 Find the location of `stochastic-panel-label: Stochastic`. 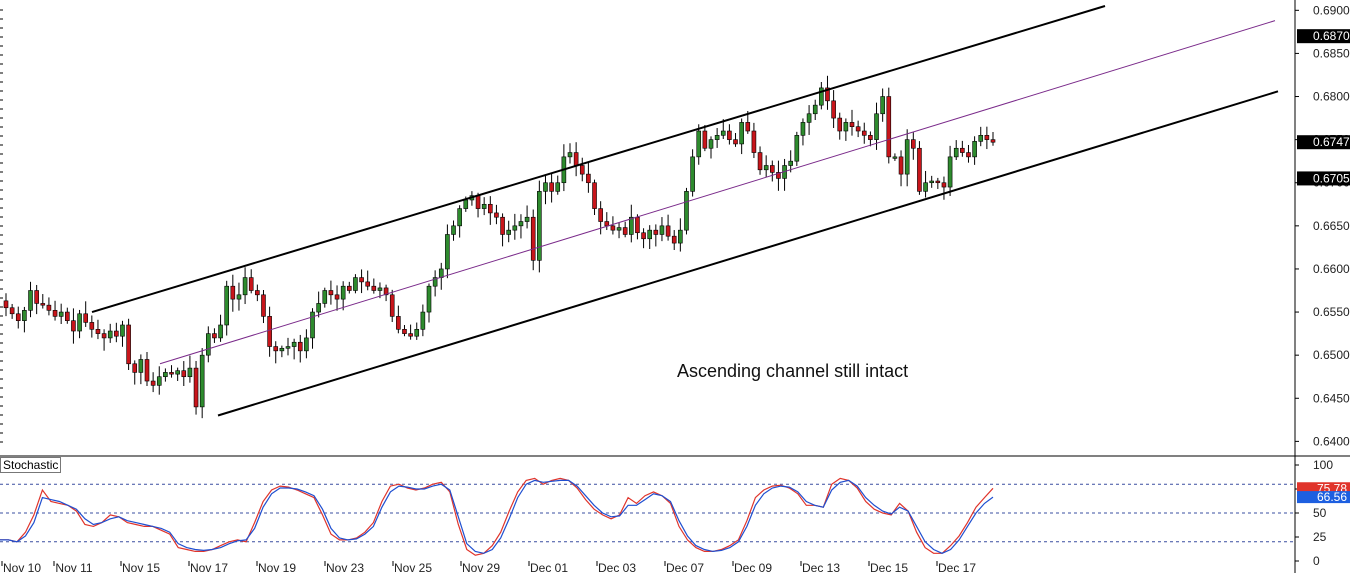

stochastic-panel-label: Stochastic is located at coordinates (31, 465).